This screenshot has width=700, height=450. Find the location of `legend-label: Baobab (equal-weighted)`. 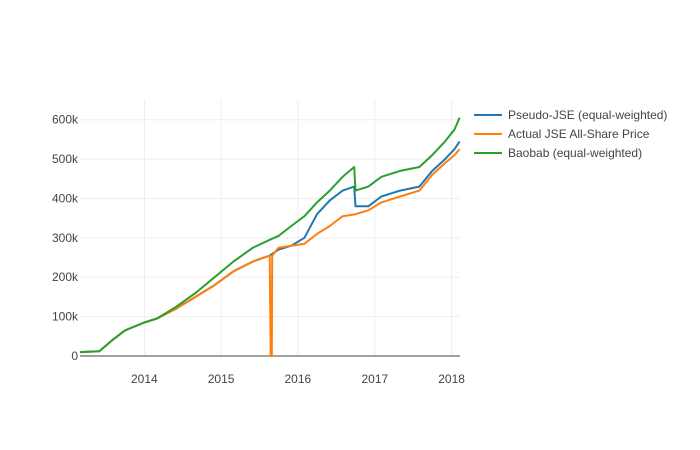

legend-label: Baobab (equal-weighted) is located at coordinates (575, 153).